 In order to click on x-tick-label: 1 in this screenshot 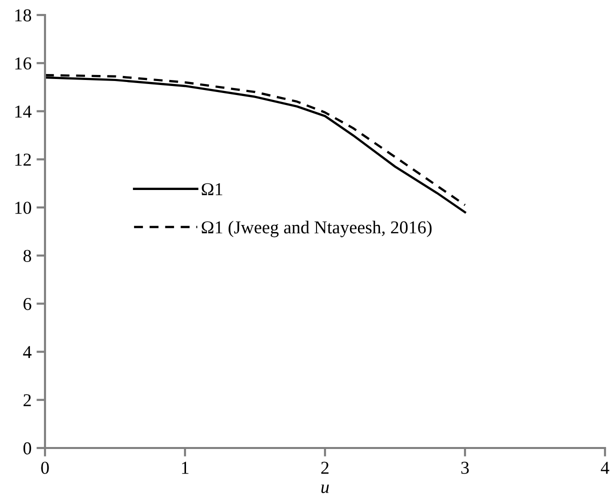, I will do `click(185, 468)`.